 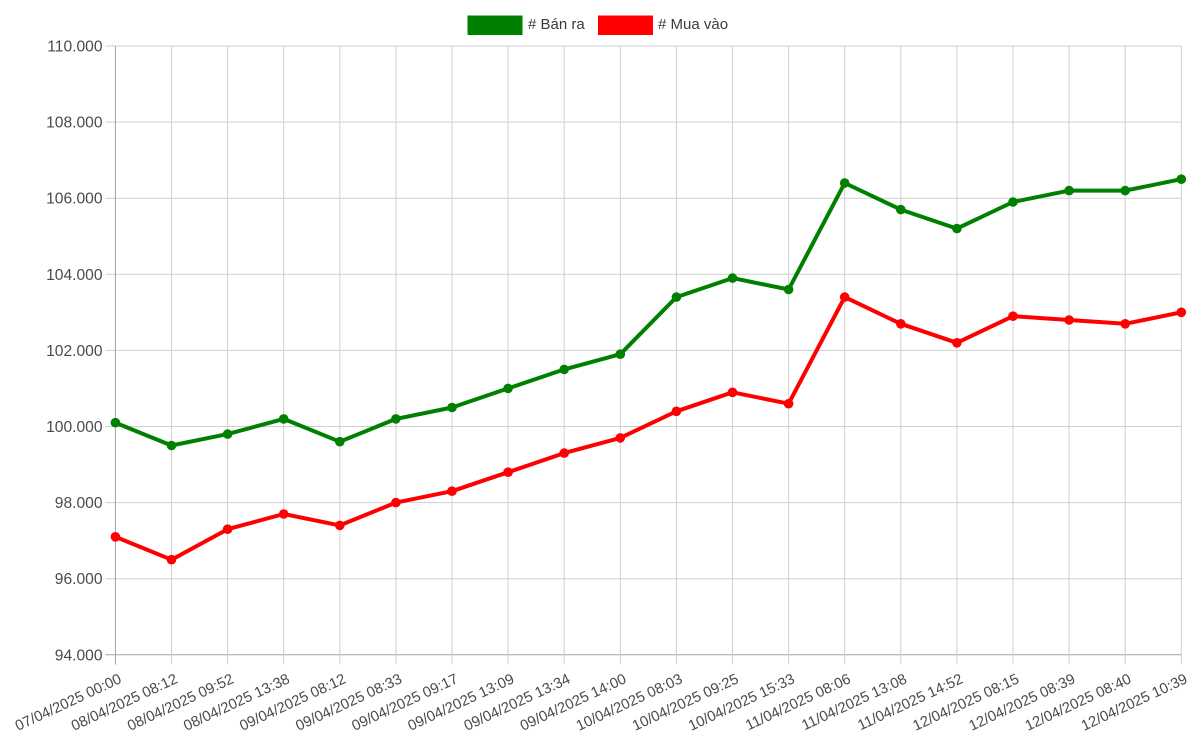 I want to click on svg-text: 98.000, so click(x=79, y=503).